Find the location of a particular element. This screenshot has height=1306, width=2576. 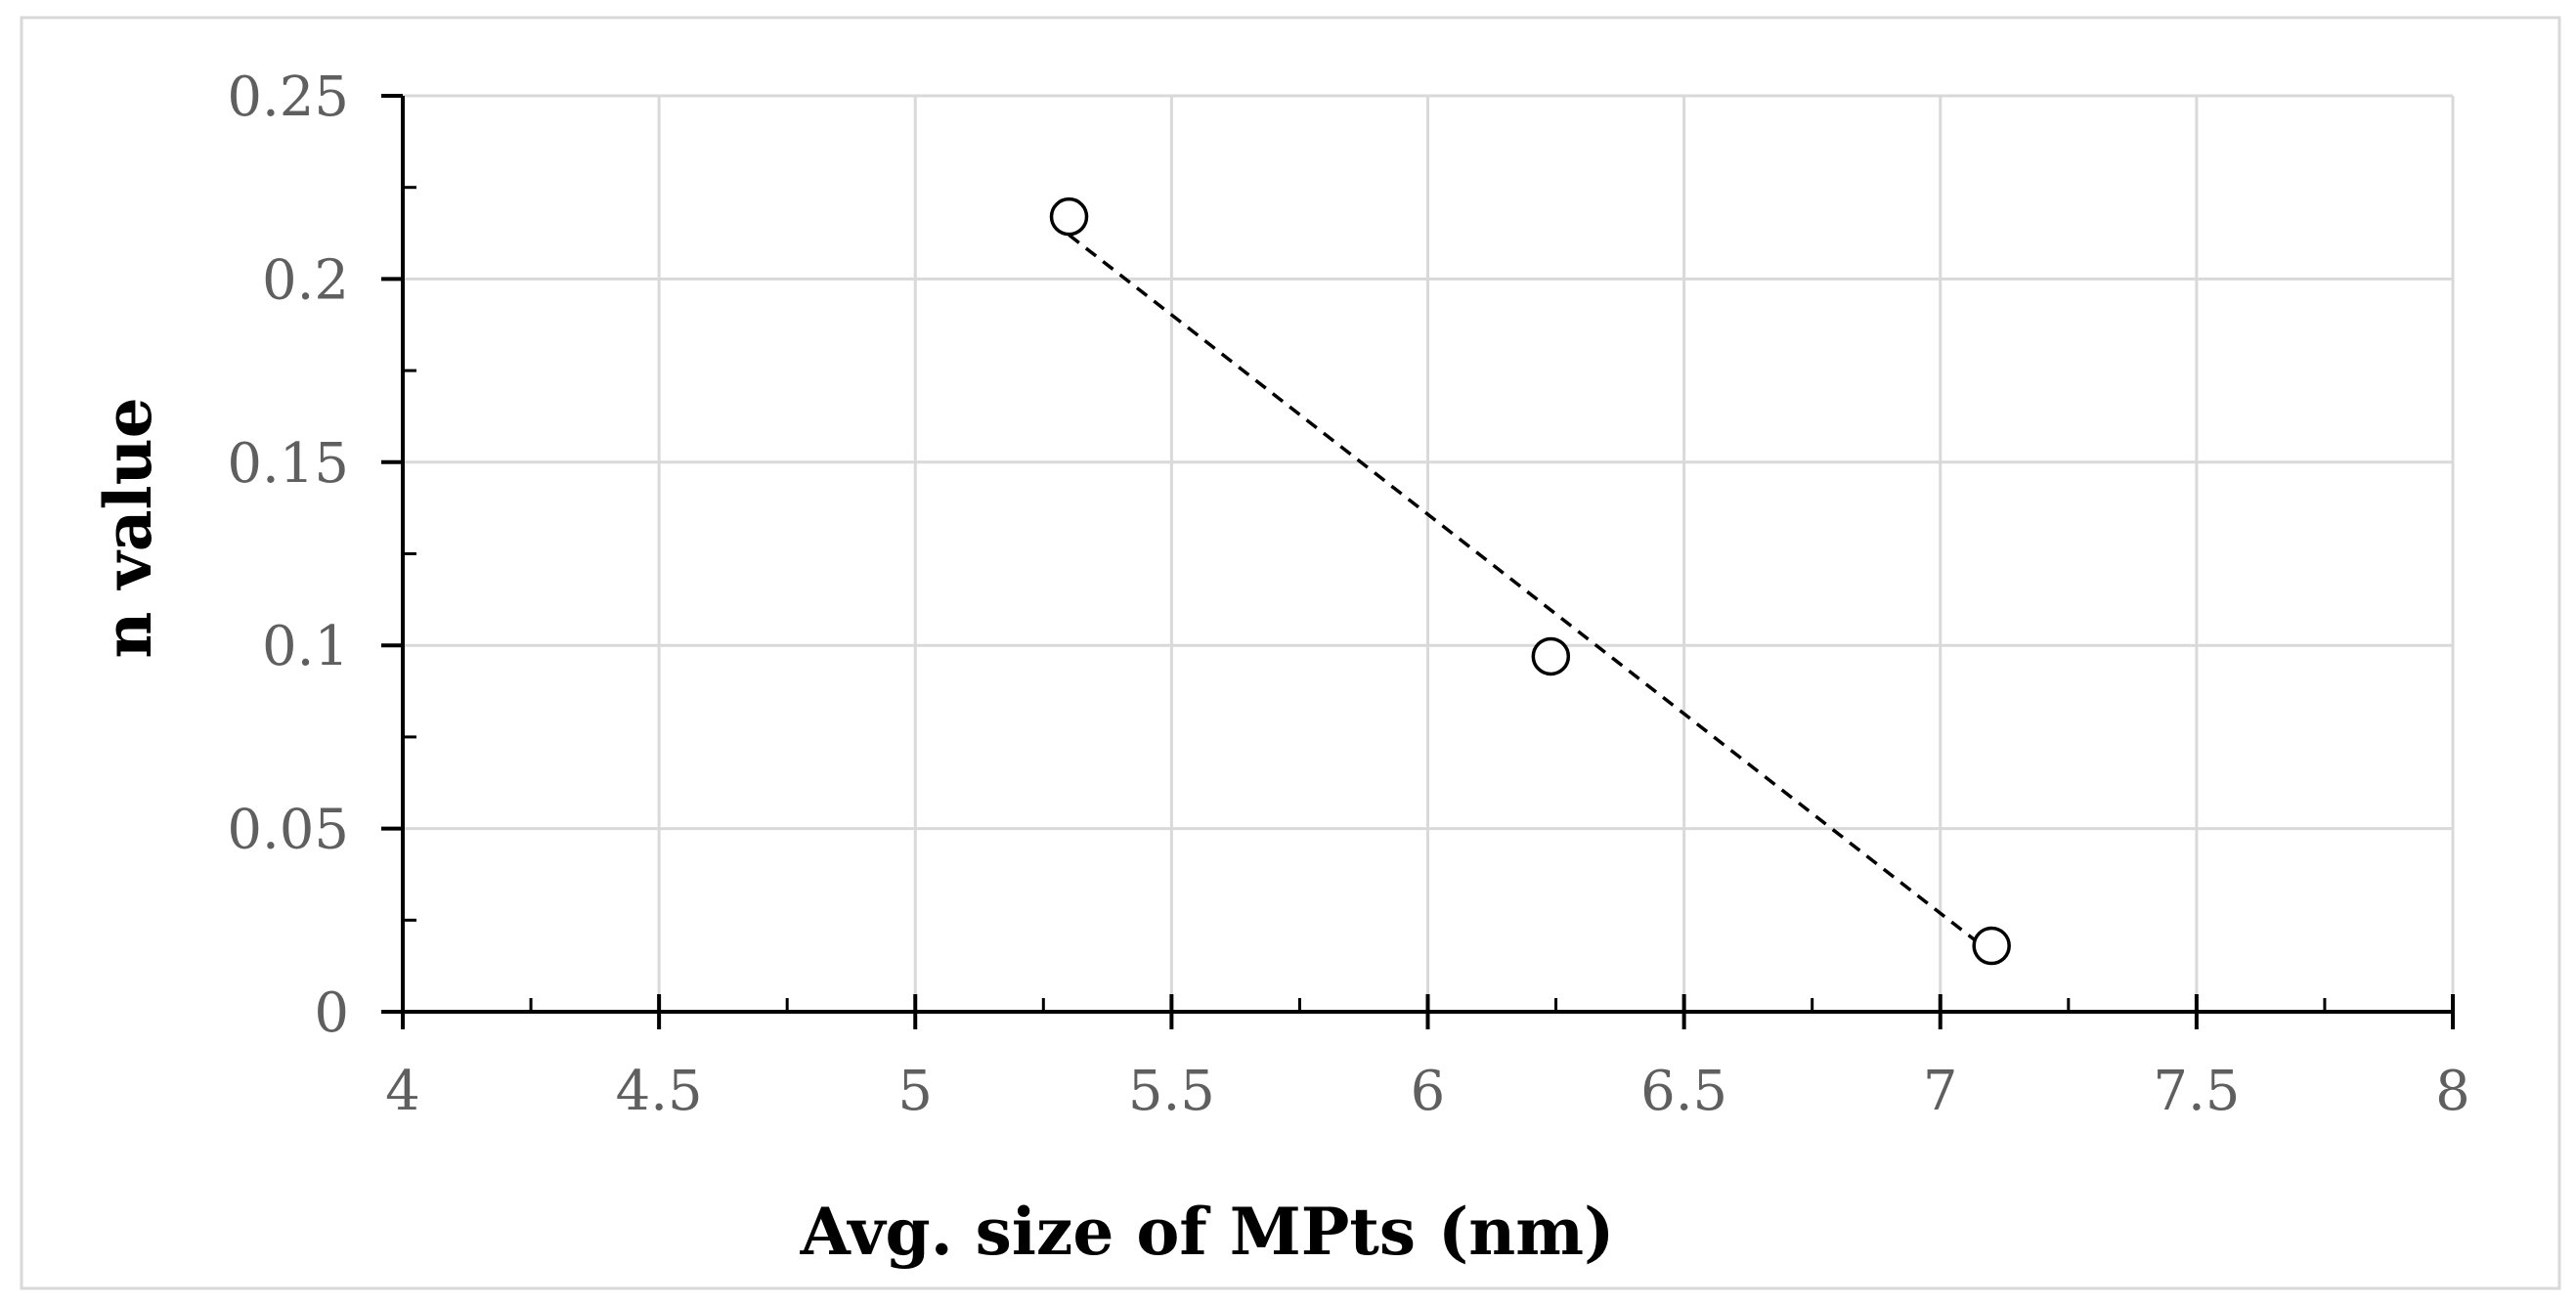

y-axis-title: n value is located at coordinates (128, 527).